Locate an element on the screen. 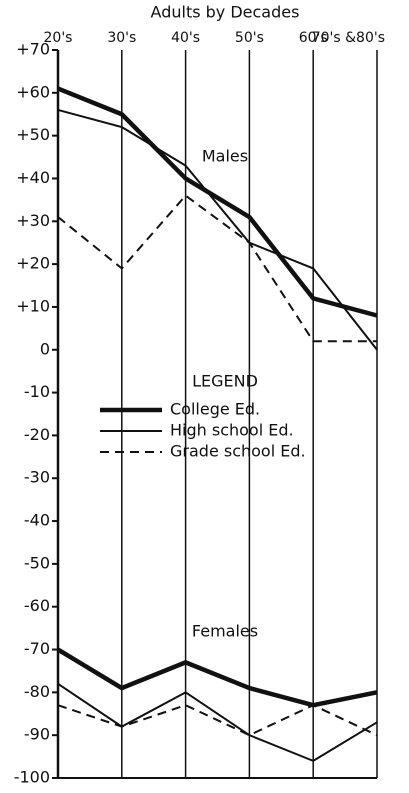 The height and width of the screenshot is (793, 409). legend-label: Grade school Ed. is located at coordinates (238, 451).